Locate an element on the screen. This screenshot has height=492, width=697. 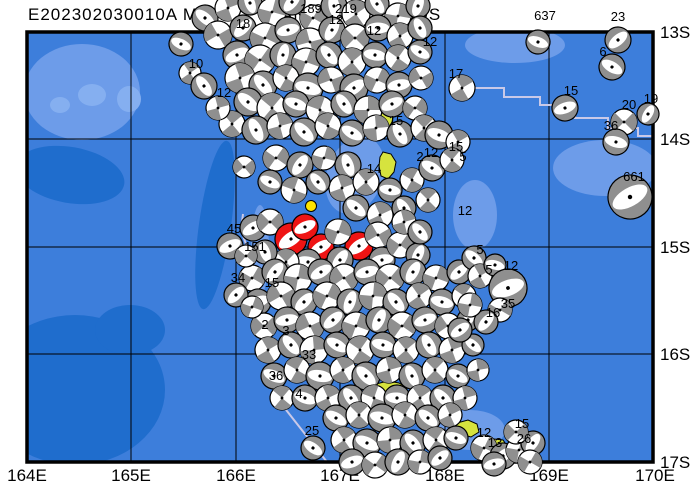
depth-label: 219 is located at coordinates (346, 8).